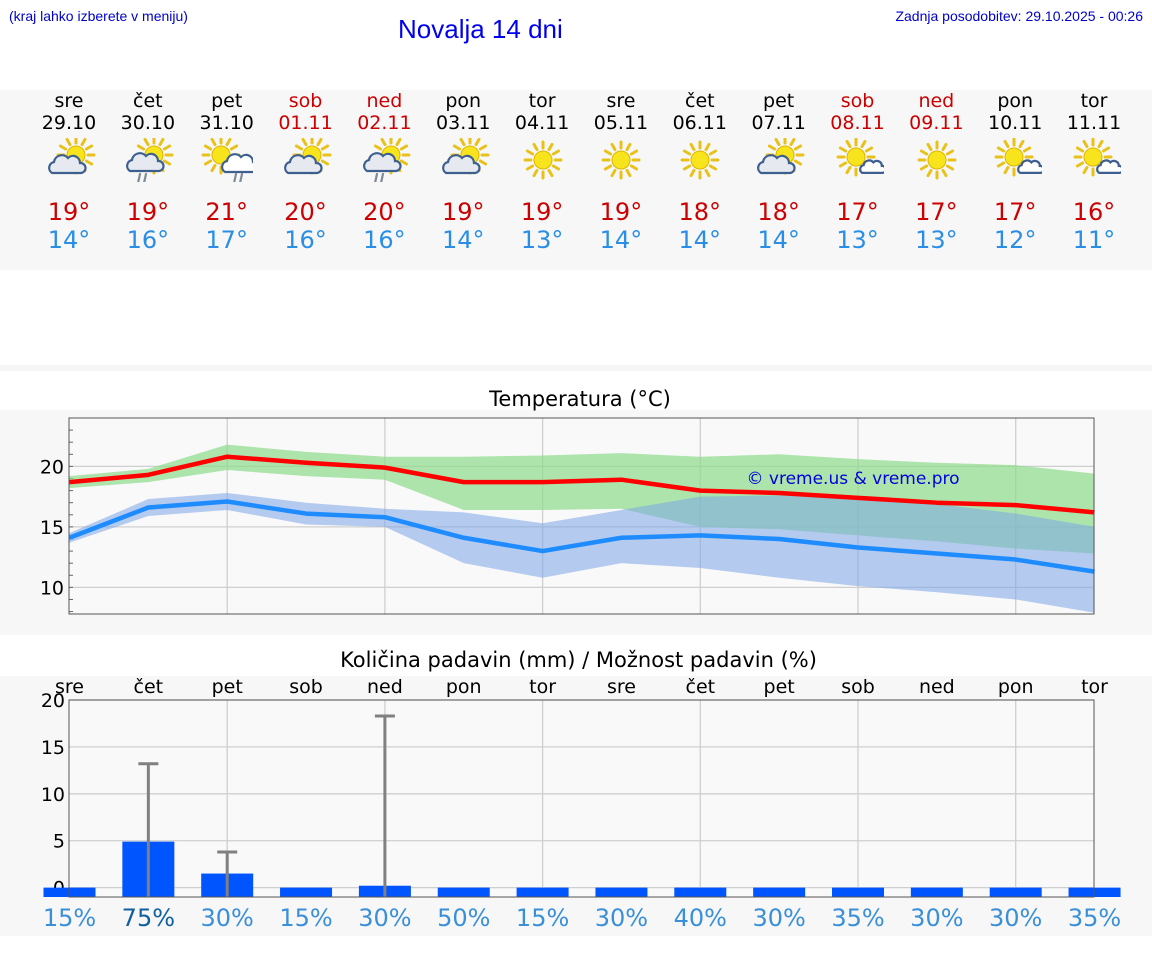  What do you see at coordinates (1094, 212) in the screenshot?
I see `temp-max: 16°` at bounding box center [1094, 212].